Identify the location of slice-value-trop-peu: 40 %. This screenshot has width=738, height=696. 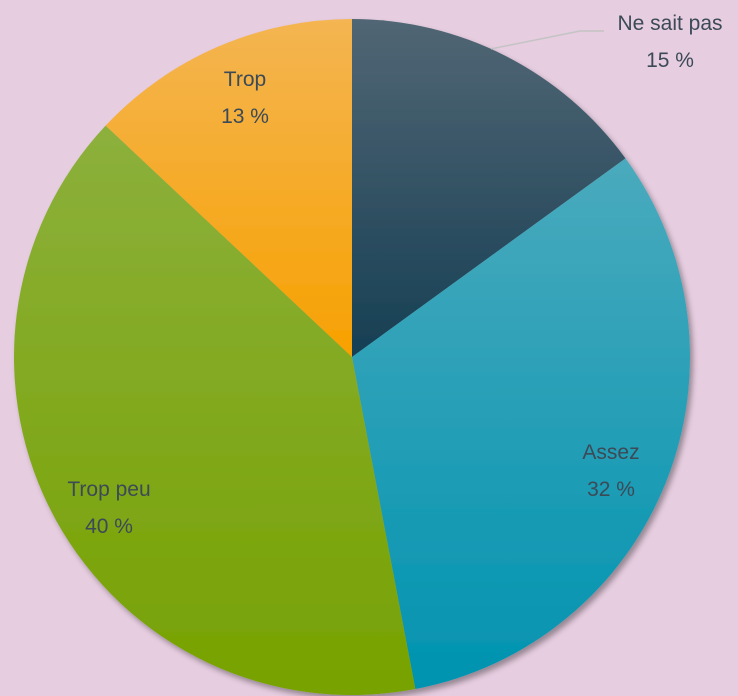
(109, 526).